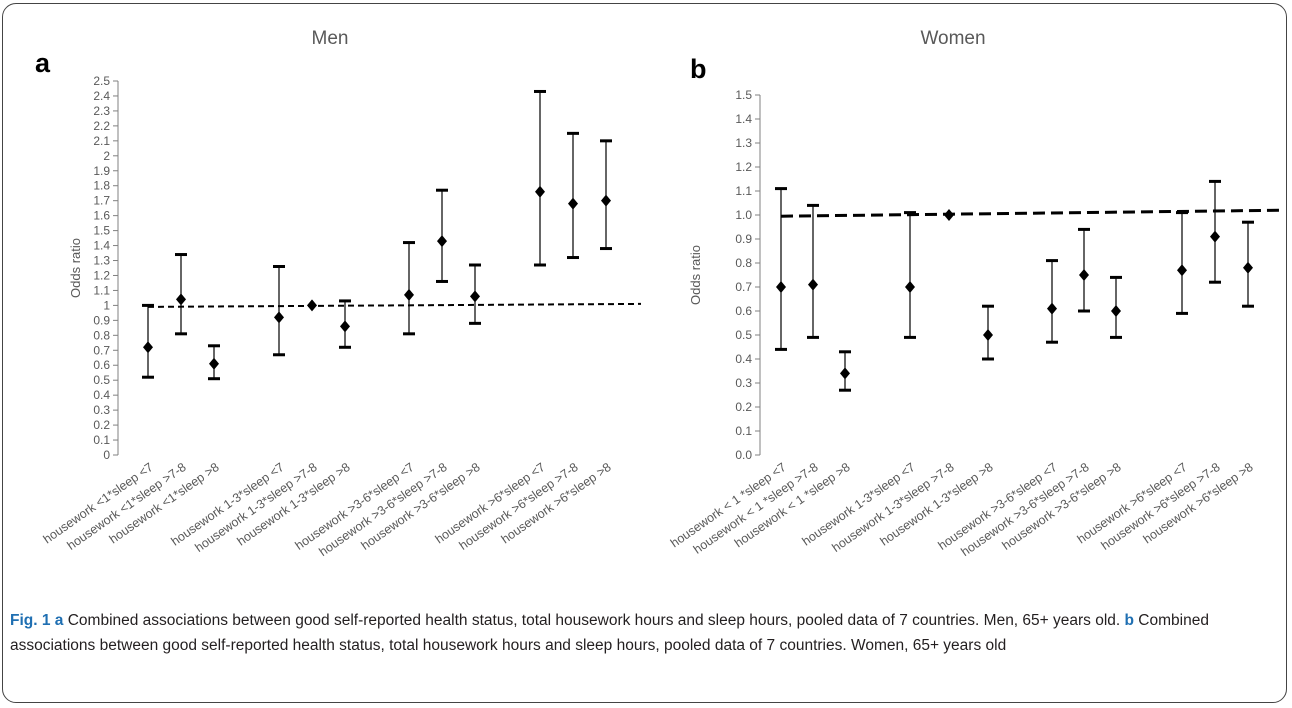 This screenshot has height=708, width=1292. Describe the element at coordinates (743, 215) in the screenshot. I see `y-tick-label: 1.0` at that location.